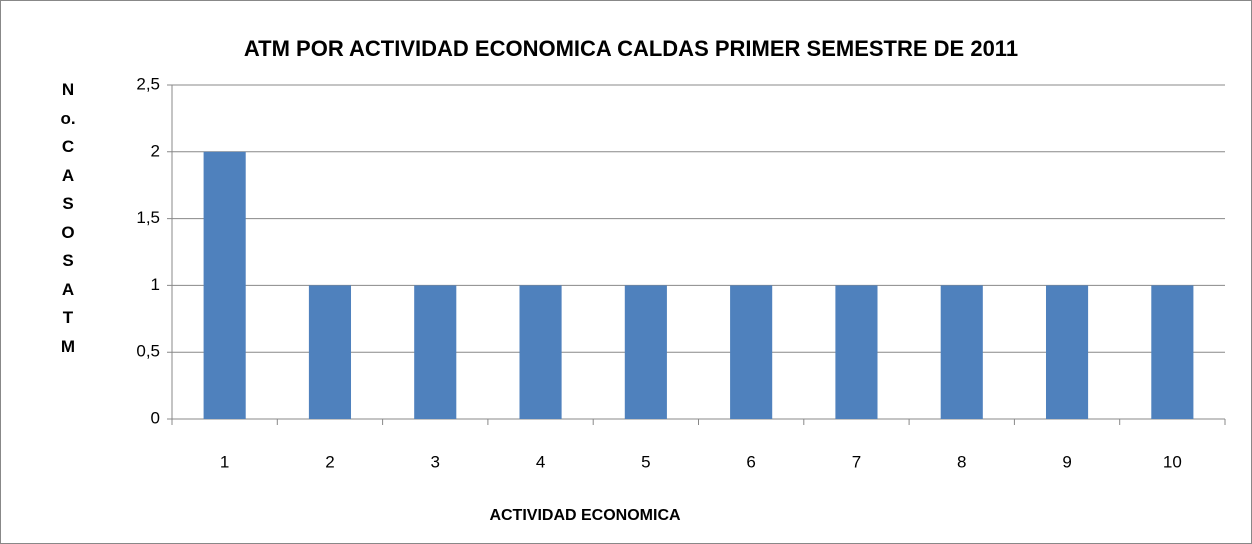  What do you see at coordinates (585, 515) in the screenshot?
I see `x-axis-label: ACTIVIDAD ECONOMICA` at bounding box center [585, 515].